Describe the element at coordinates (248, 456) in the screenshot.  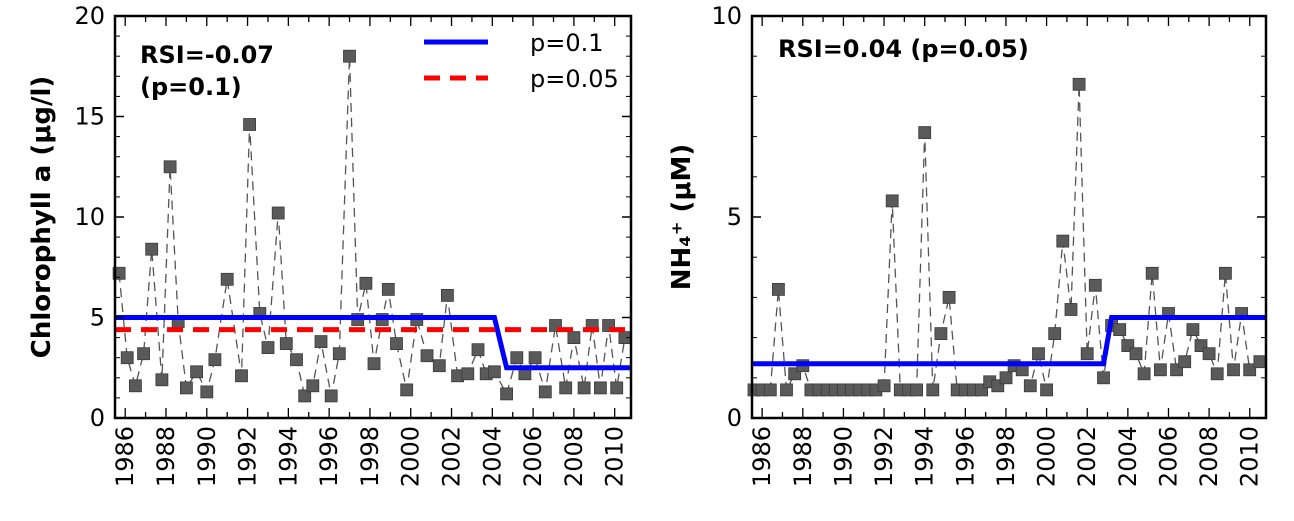
I see `xtick-label: 1992` at that location.